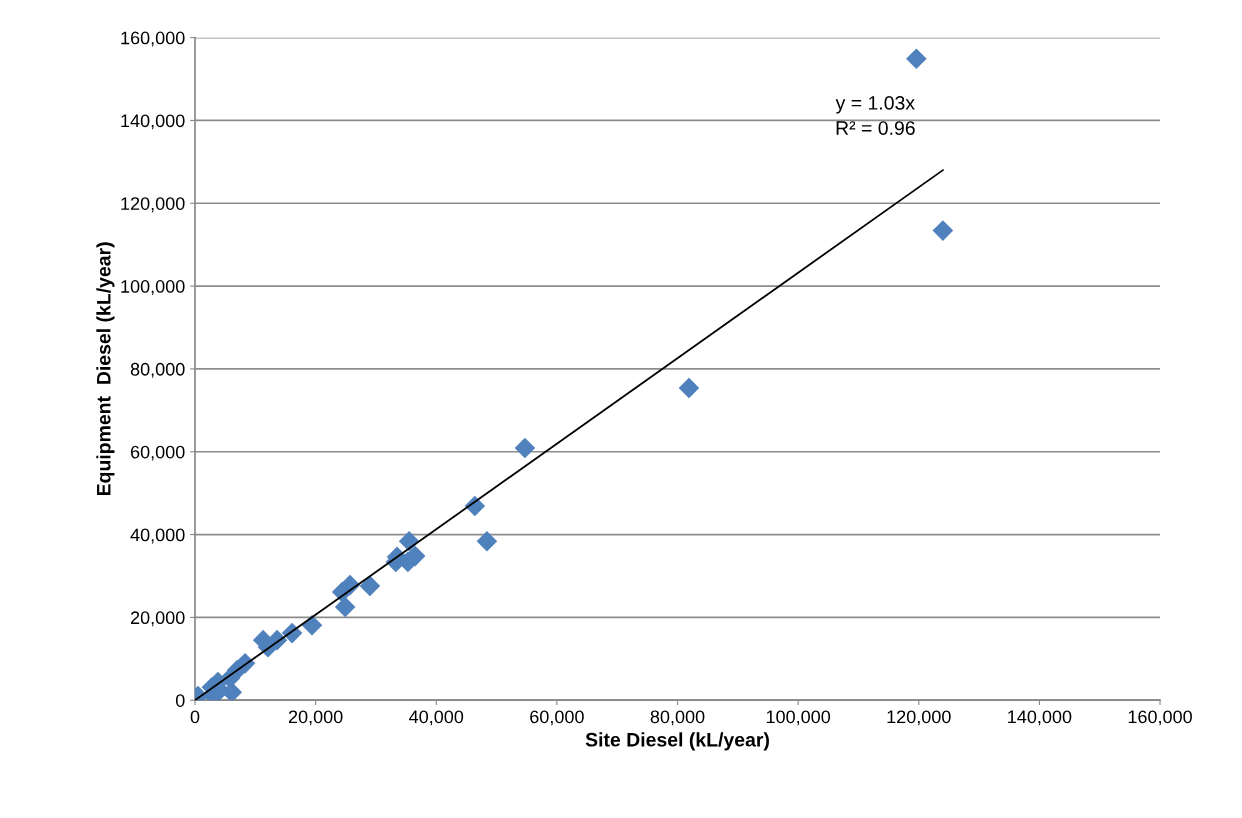 Image resolution: width=1242 pixels, height=818 pixels. What do you see at coordinates (436, 718) in the screenshot?
I see `x-tick-label: 40,000` at bounding box center [436, 718].